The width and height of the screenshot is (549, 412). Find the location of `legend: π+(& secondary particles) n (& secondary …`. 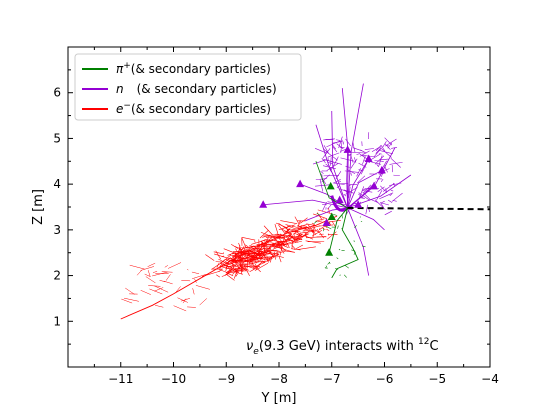

legend: π+(& secondary particles) n (& secondary … is located at coordinates (188, 87).